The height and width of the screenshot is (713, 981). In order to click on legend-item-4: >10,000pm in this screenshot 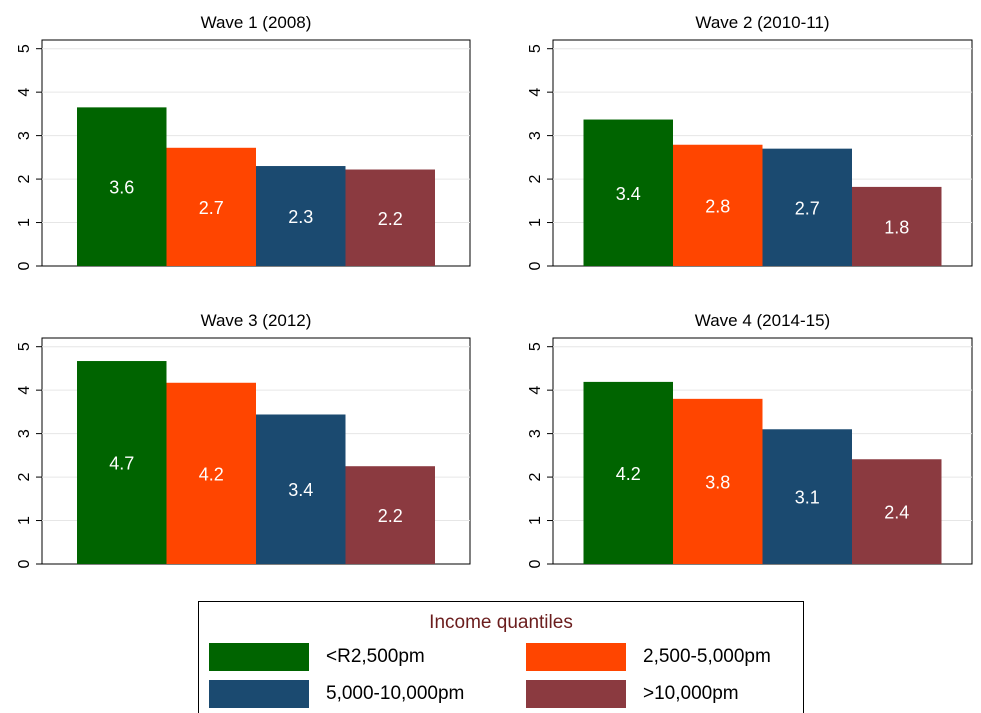, I will do `click(632, 694)`.